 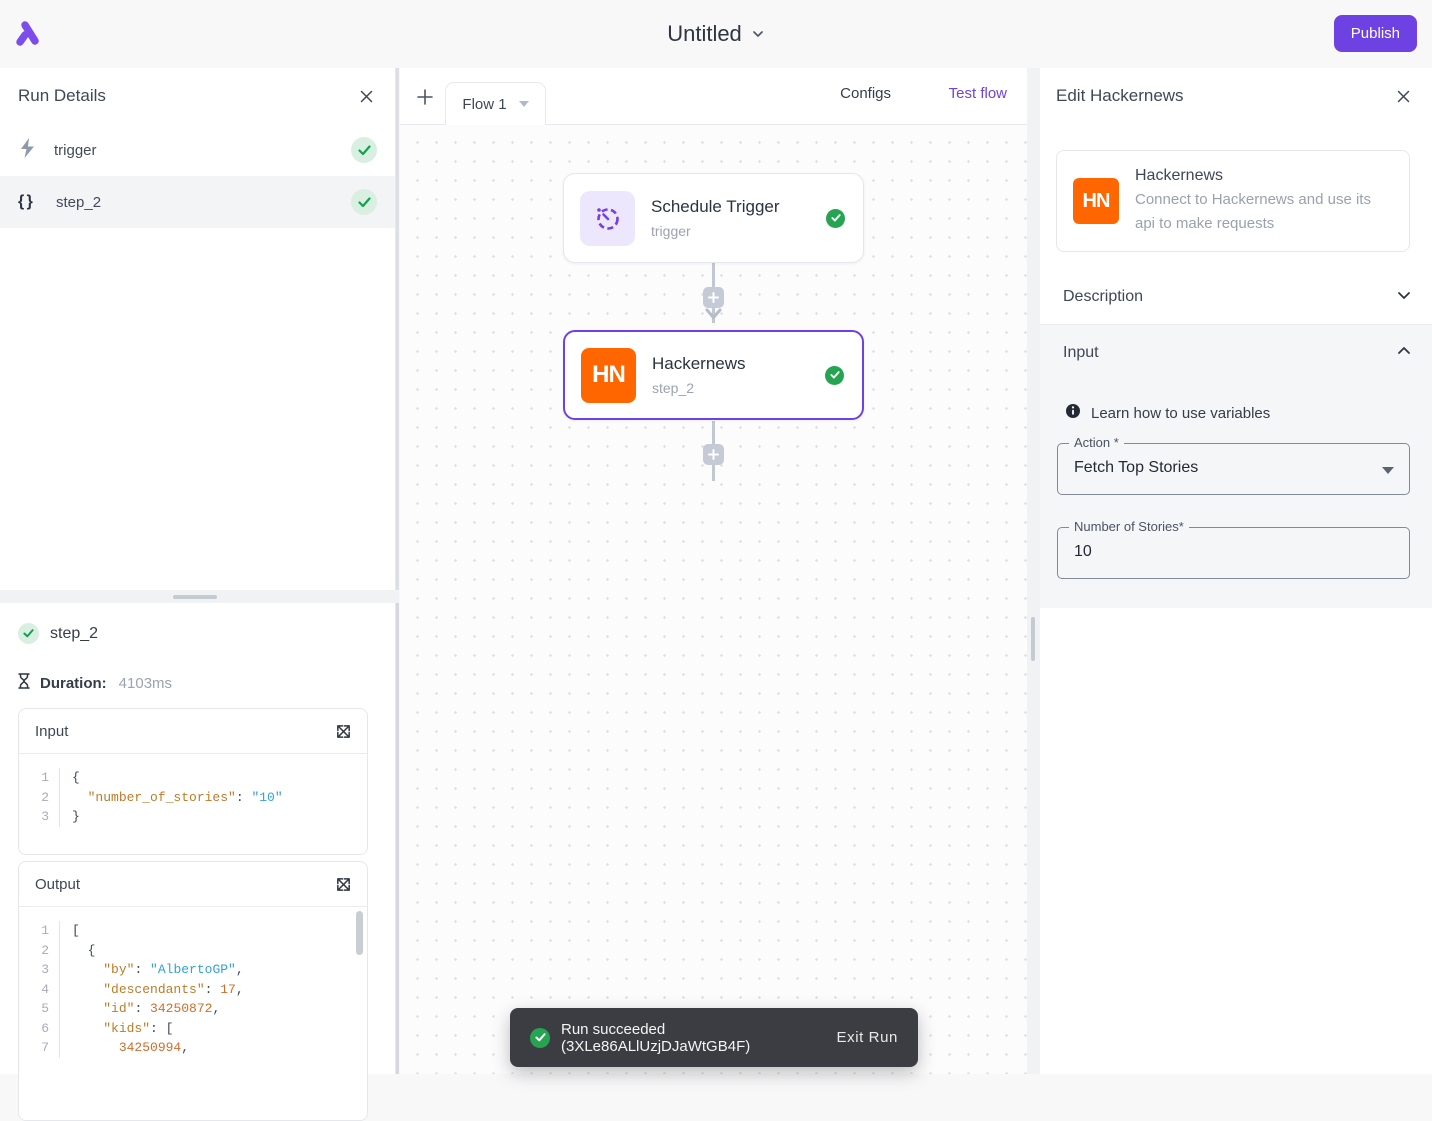 I want to click on exit-run-button: Exit Run, so click(x=867, y=1037).